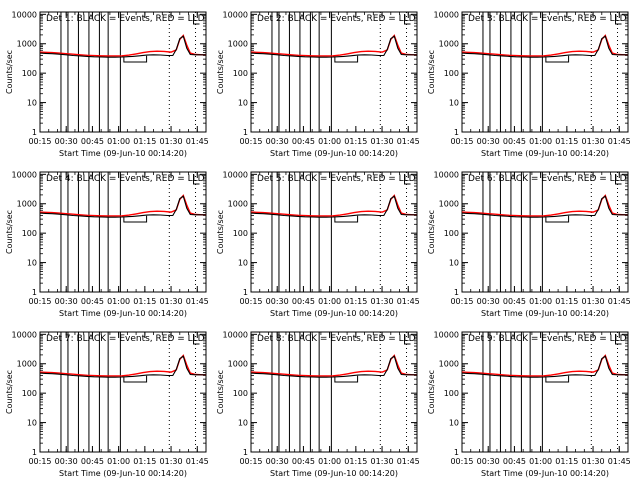 This screenshot has width=640, height=480. Describe the element at coordinates (125, 339) in the screenshot. I see `chart-title: Det 7: BLACK = Events, RED = LLD` at that location.